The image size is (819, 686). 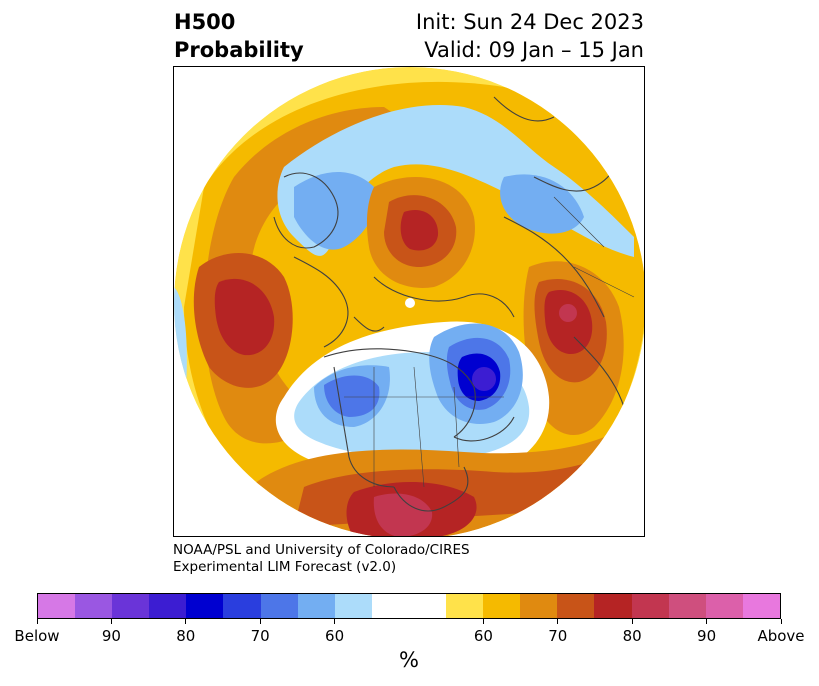 What do you see at coordinates (484, 379) in the screenshot?
I see `below-normal-peak` at bounding box center [484, 379].